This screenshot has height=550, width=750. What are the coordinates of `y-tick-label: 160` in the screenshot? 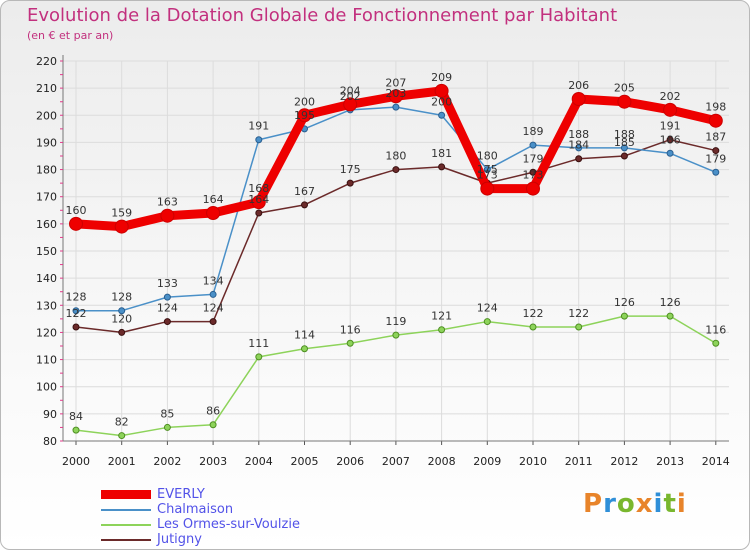 It's located at (46, 224).